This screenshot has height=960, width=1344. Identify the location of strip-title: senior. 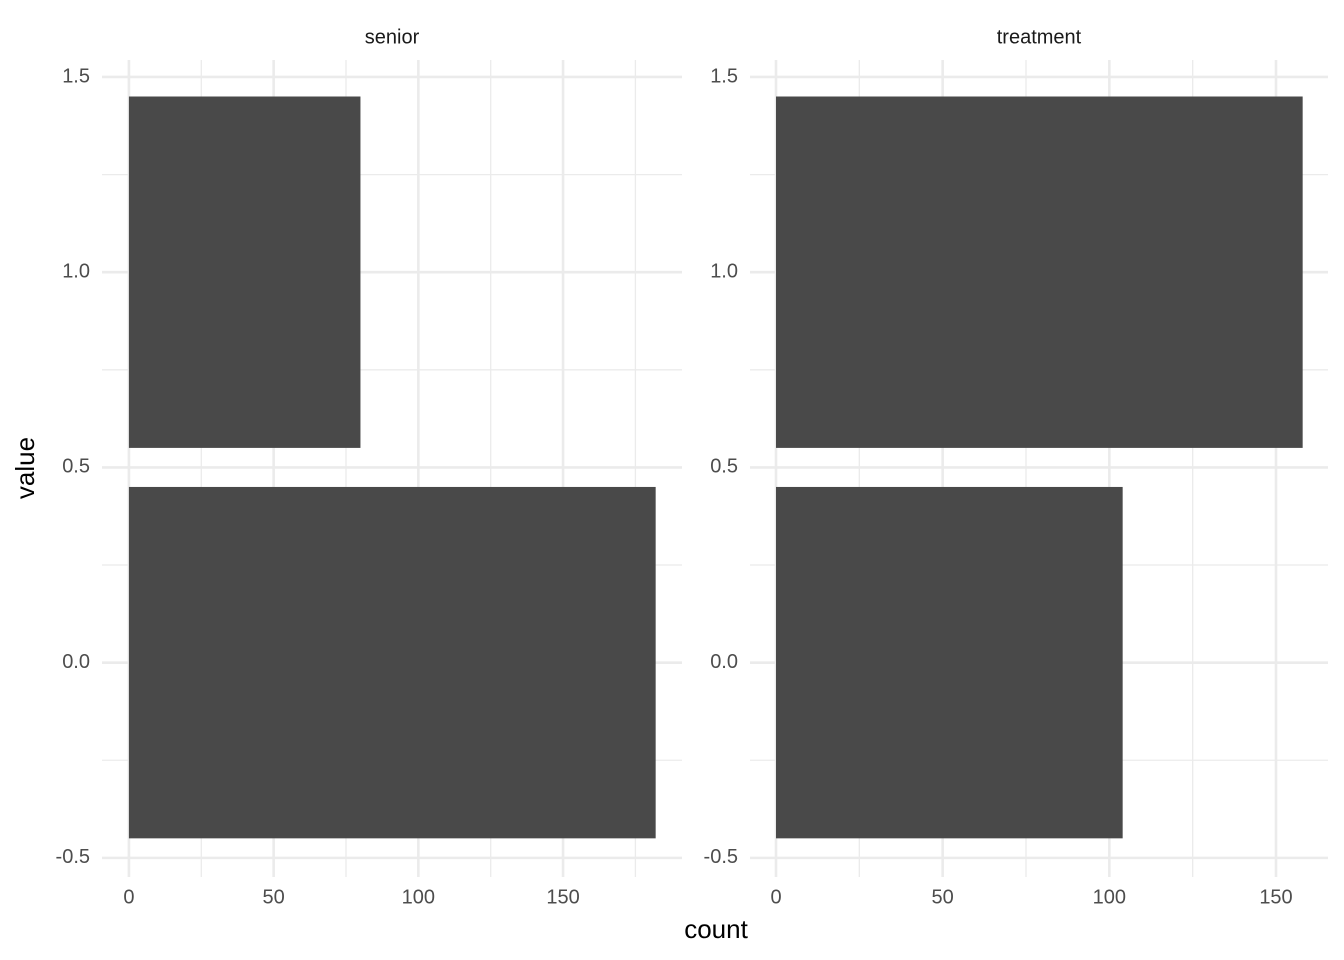
(392, 37).